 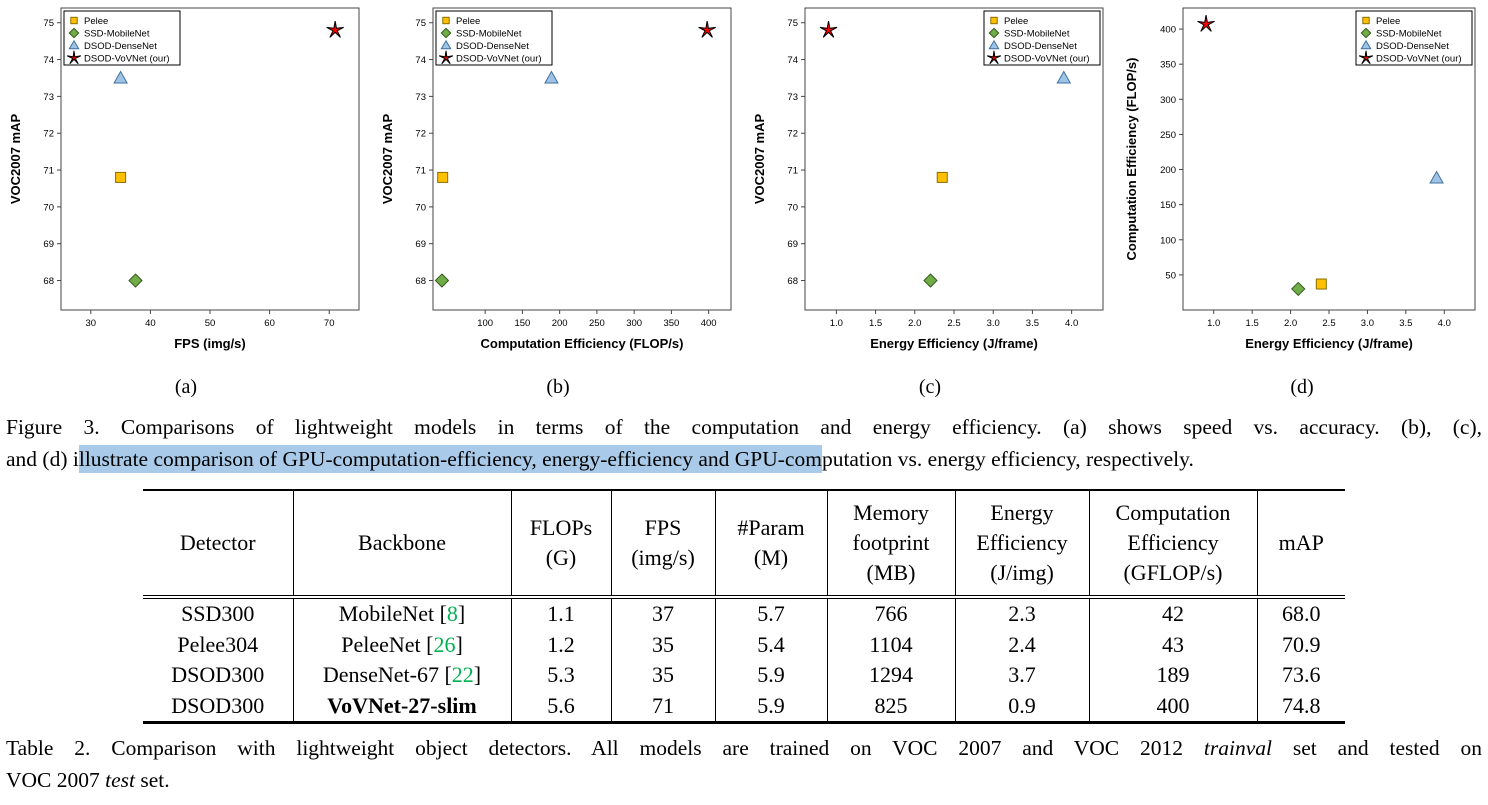 I want to click on header-cell: Detector, so click(x=218, y=544).